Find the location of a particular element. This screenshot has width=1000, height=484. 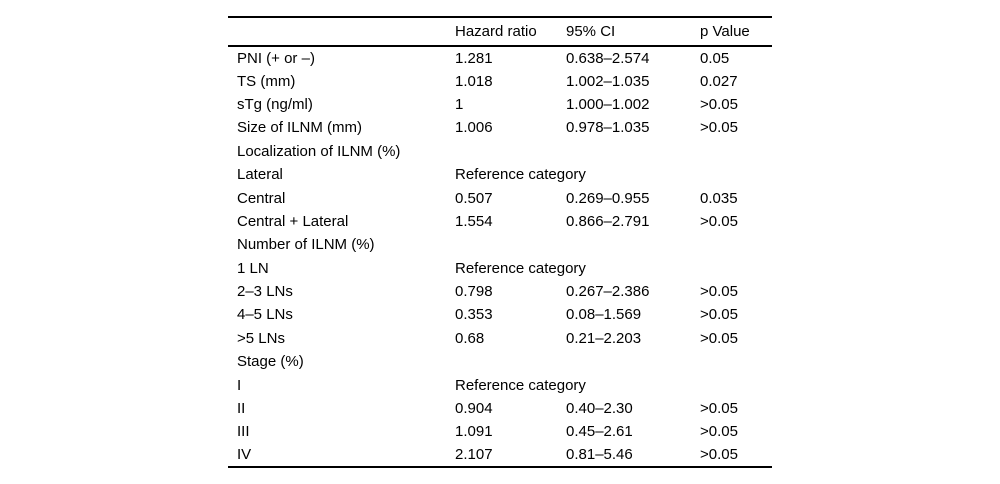

ci-cell: 0.40–2.30 is located at coordinates (599, 409).